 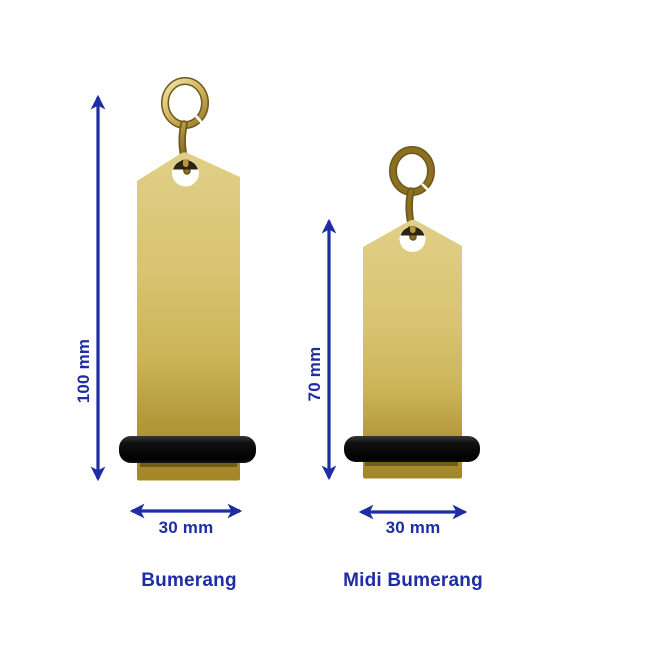 I want to click on midi-bumerang-plate, so click(x=412, y=349).